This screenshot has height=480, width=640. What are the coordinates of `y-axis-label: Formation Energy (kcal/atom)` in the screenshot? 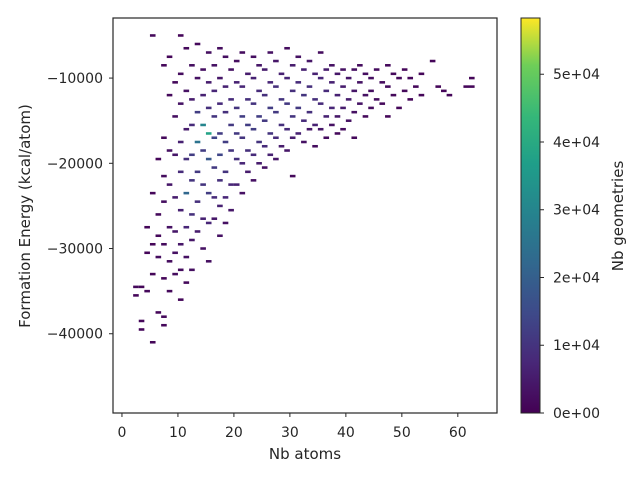 It's located at (25, 216).